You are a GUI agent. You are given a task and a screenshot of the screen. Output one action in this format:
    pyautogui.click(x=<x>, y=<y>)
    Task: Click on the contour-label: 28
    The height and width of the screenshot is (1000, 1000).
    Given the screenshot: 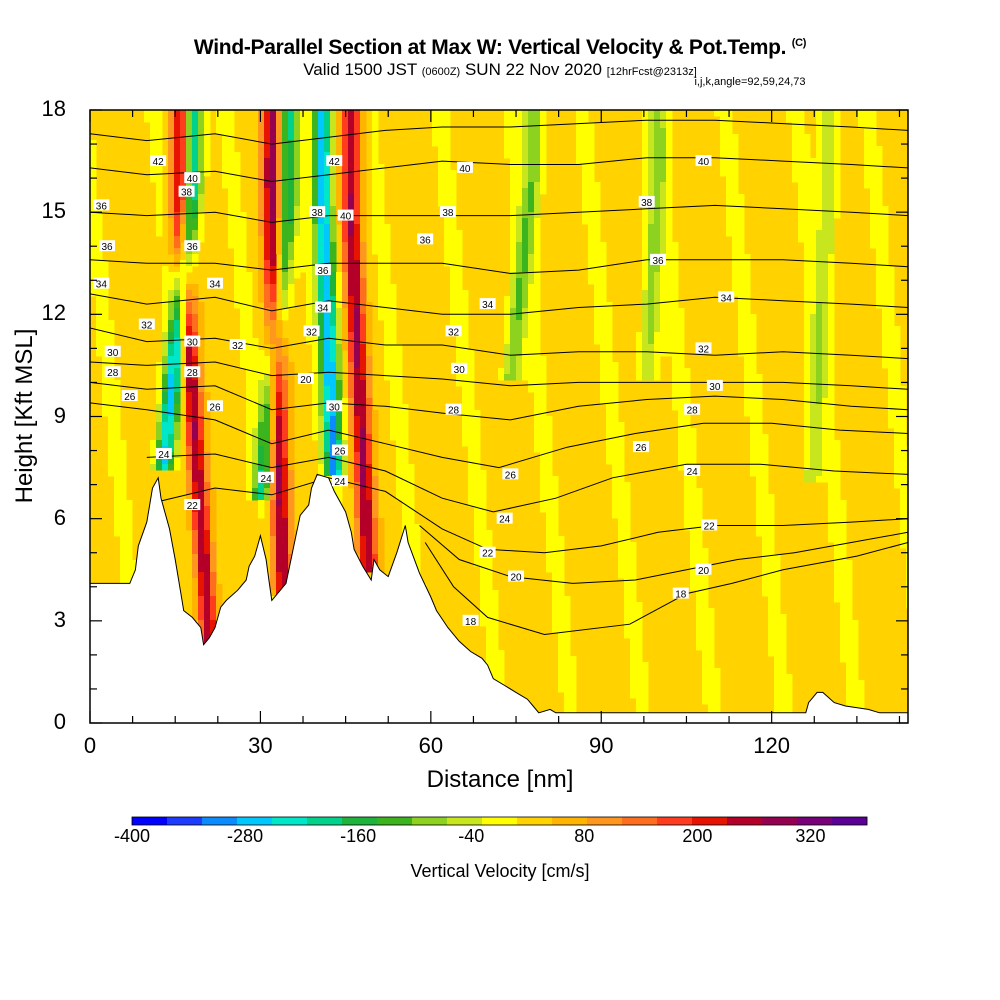 What is the action you would take?
    pyautogui.click(x=112, y=372)
    